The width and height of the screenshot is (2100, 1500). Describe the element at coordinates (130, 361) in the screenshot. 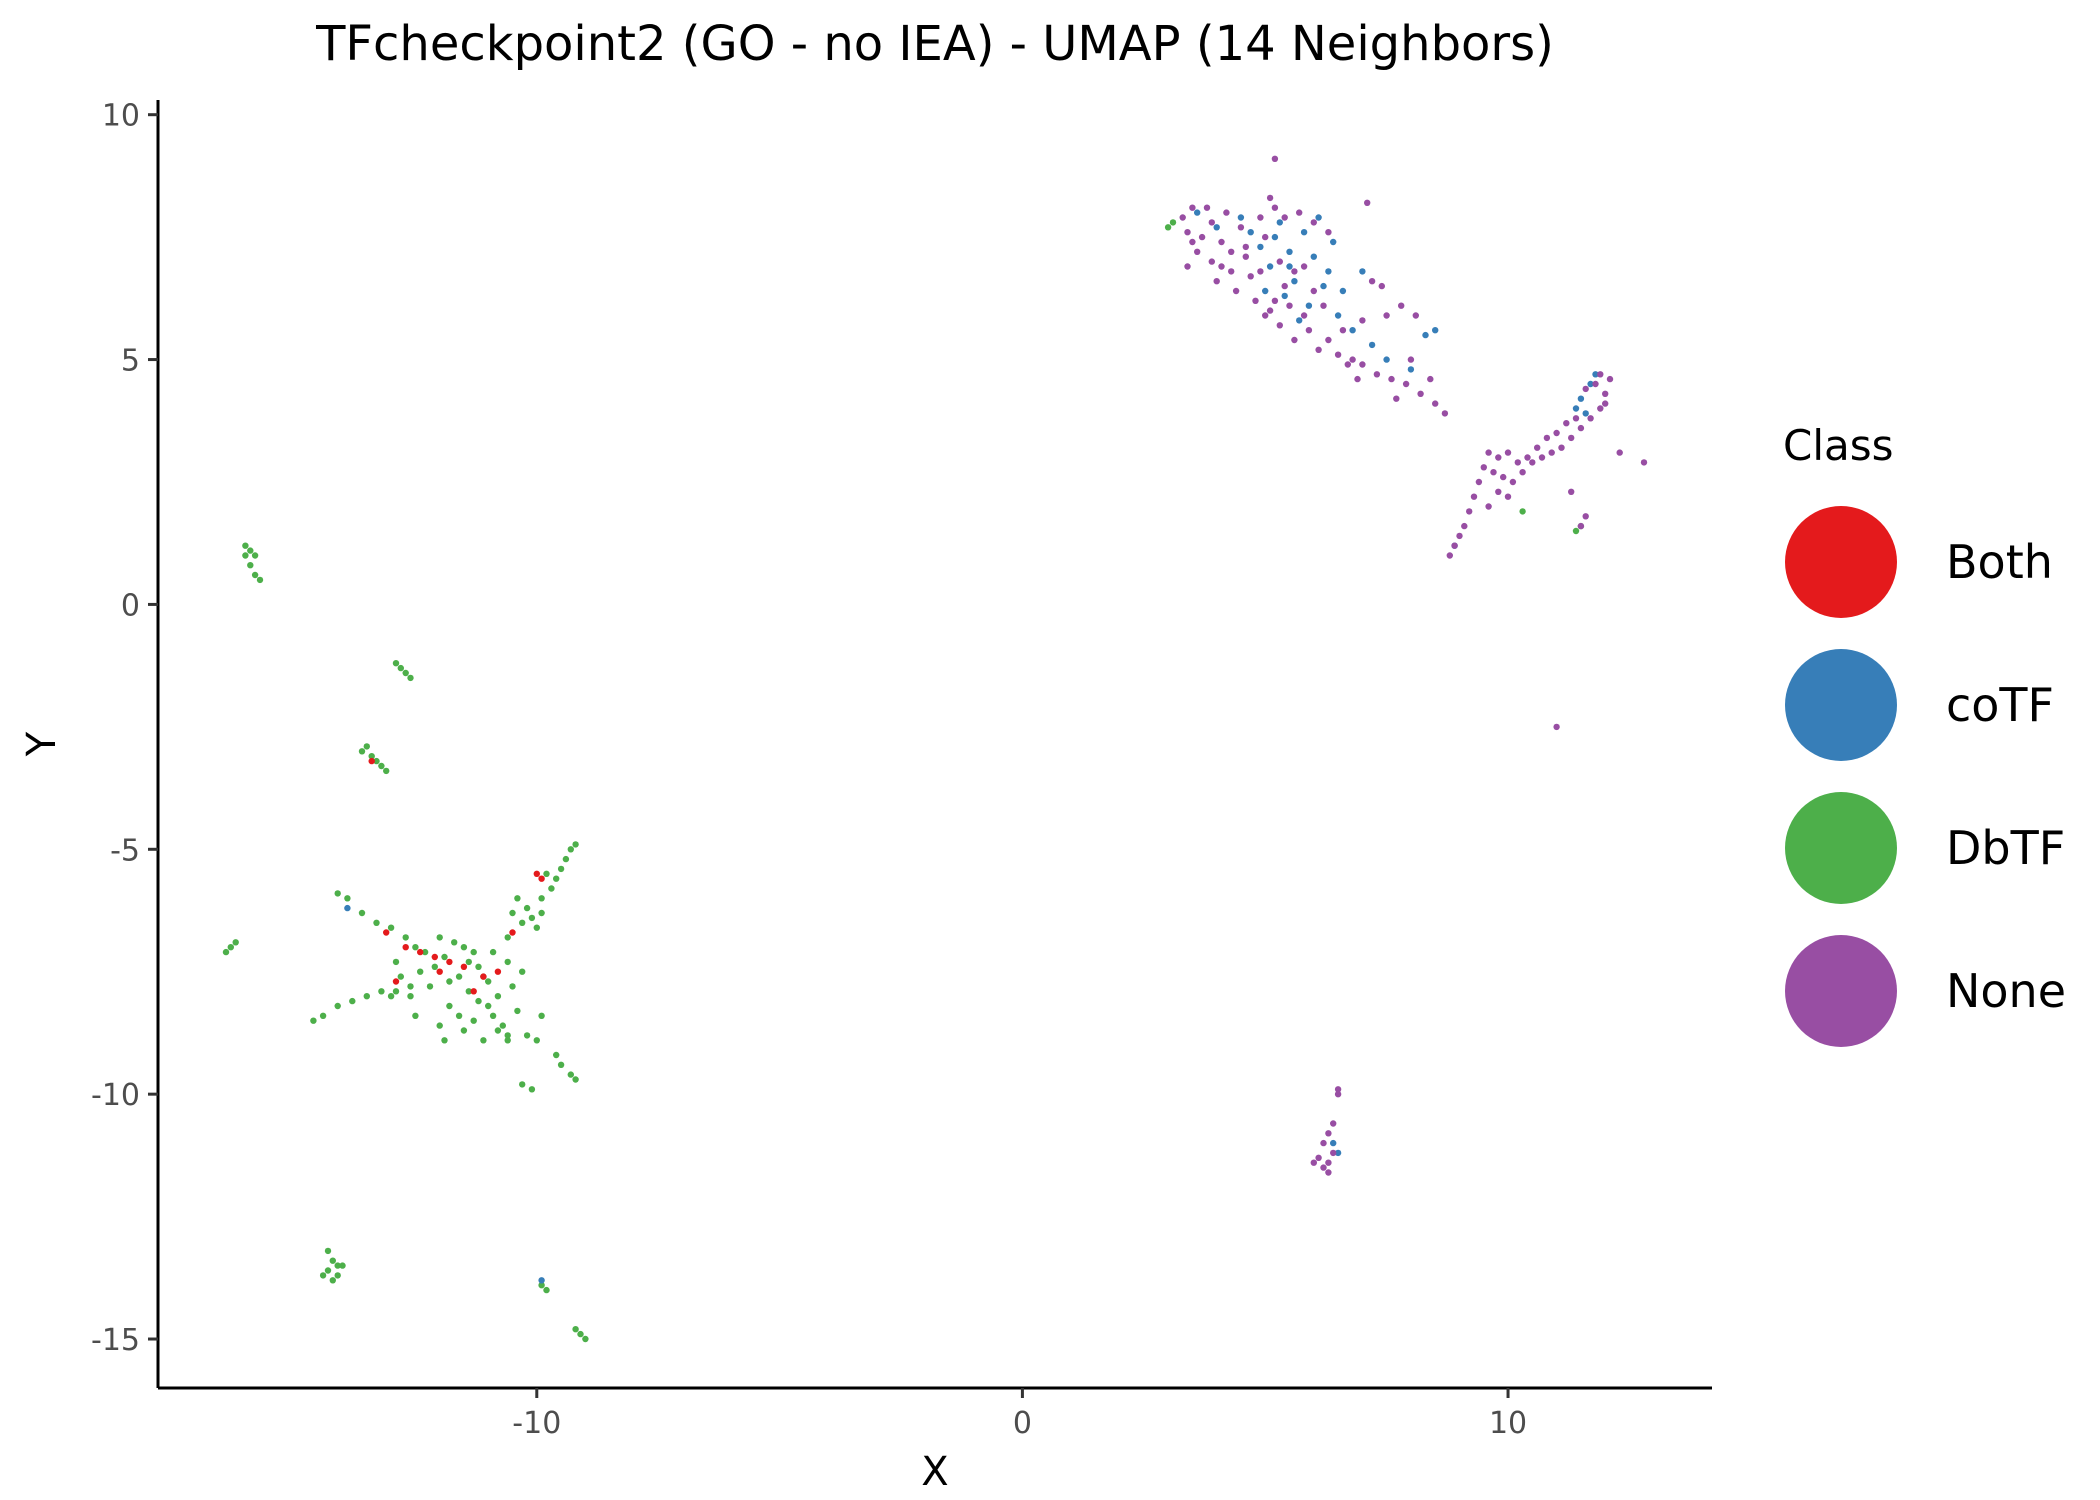

I see `y-tick-label: 5` at that location.